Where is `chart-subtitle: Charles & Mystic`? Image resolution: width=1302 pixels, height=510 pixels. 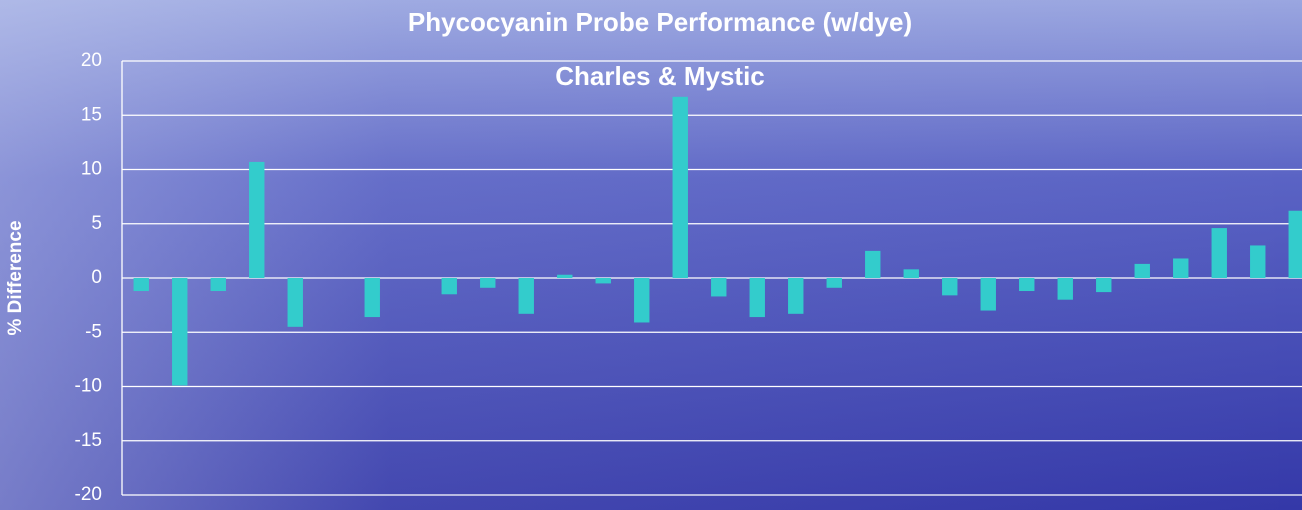 chart-subtitle: Charles & Mystic is located at coordinates (660, 76).